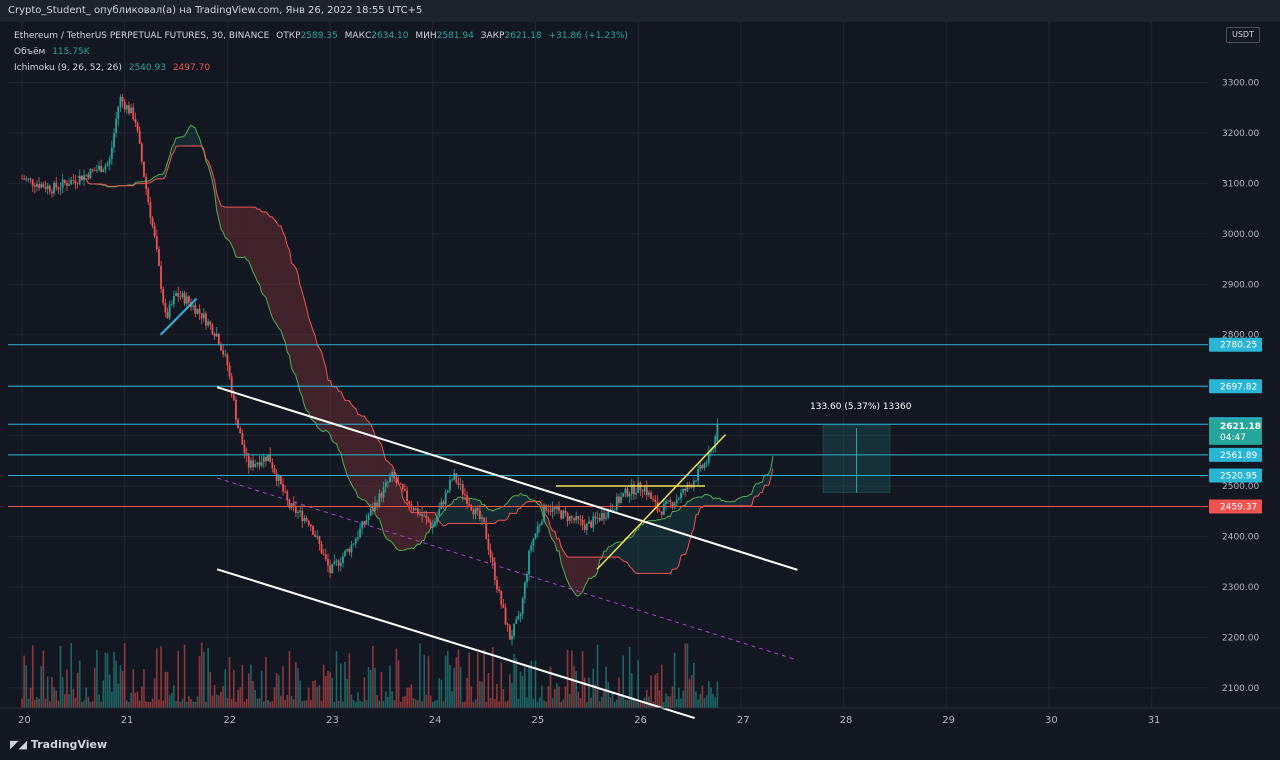 This screenshot has width=1280, height=760. Describe the element at coordinates (455, 644) in the screenshot. I see `channel-lower-line` at that location.